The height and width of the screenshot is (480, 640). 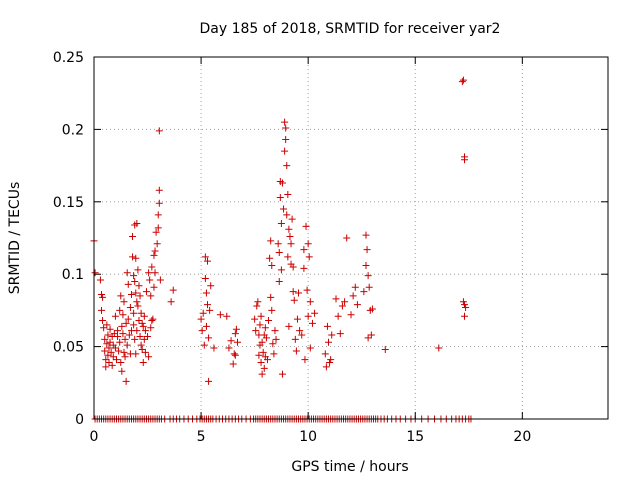 What do you see at coordinates (68, 203) in the screenshot?
I see `y-tick-label: 0.15` at bounding box center [68, 203].